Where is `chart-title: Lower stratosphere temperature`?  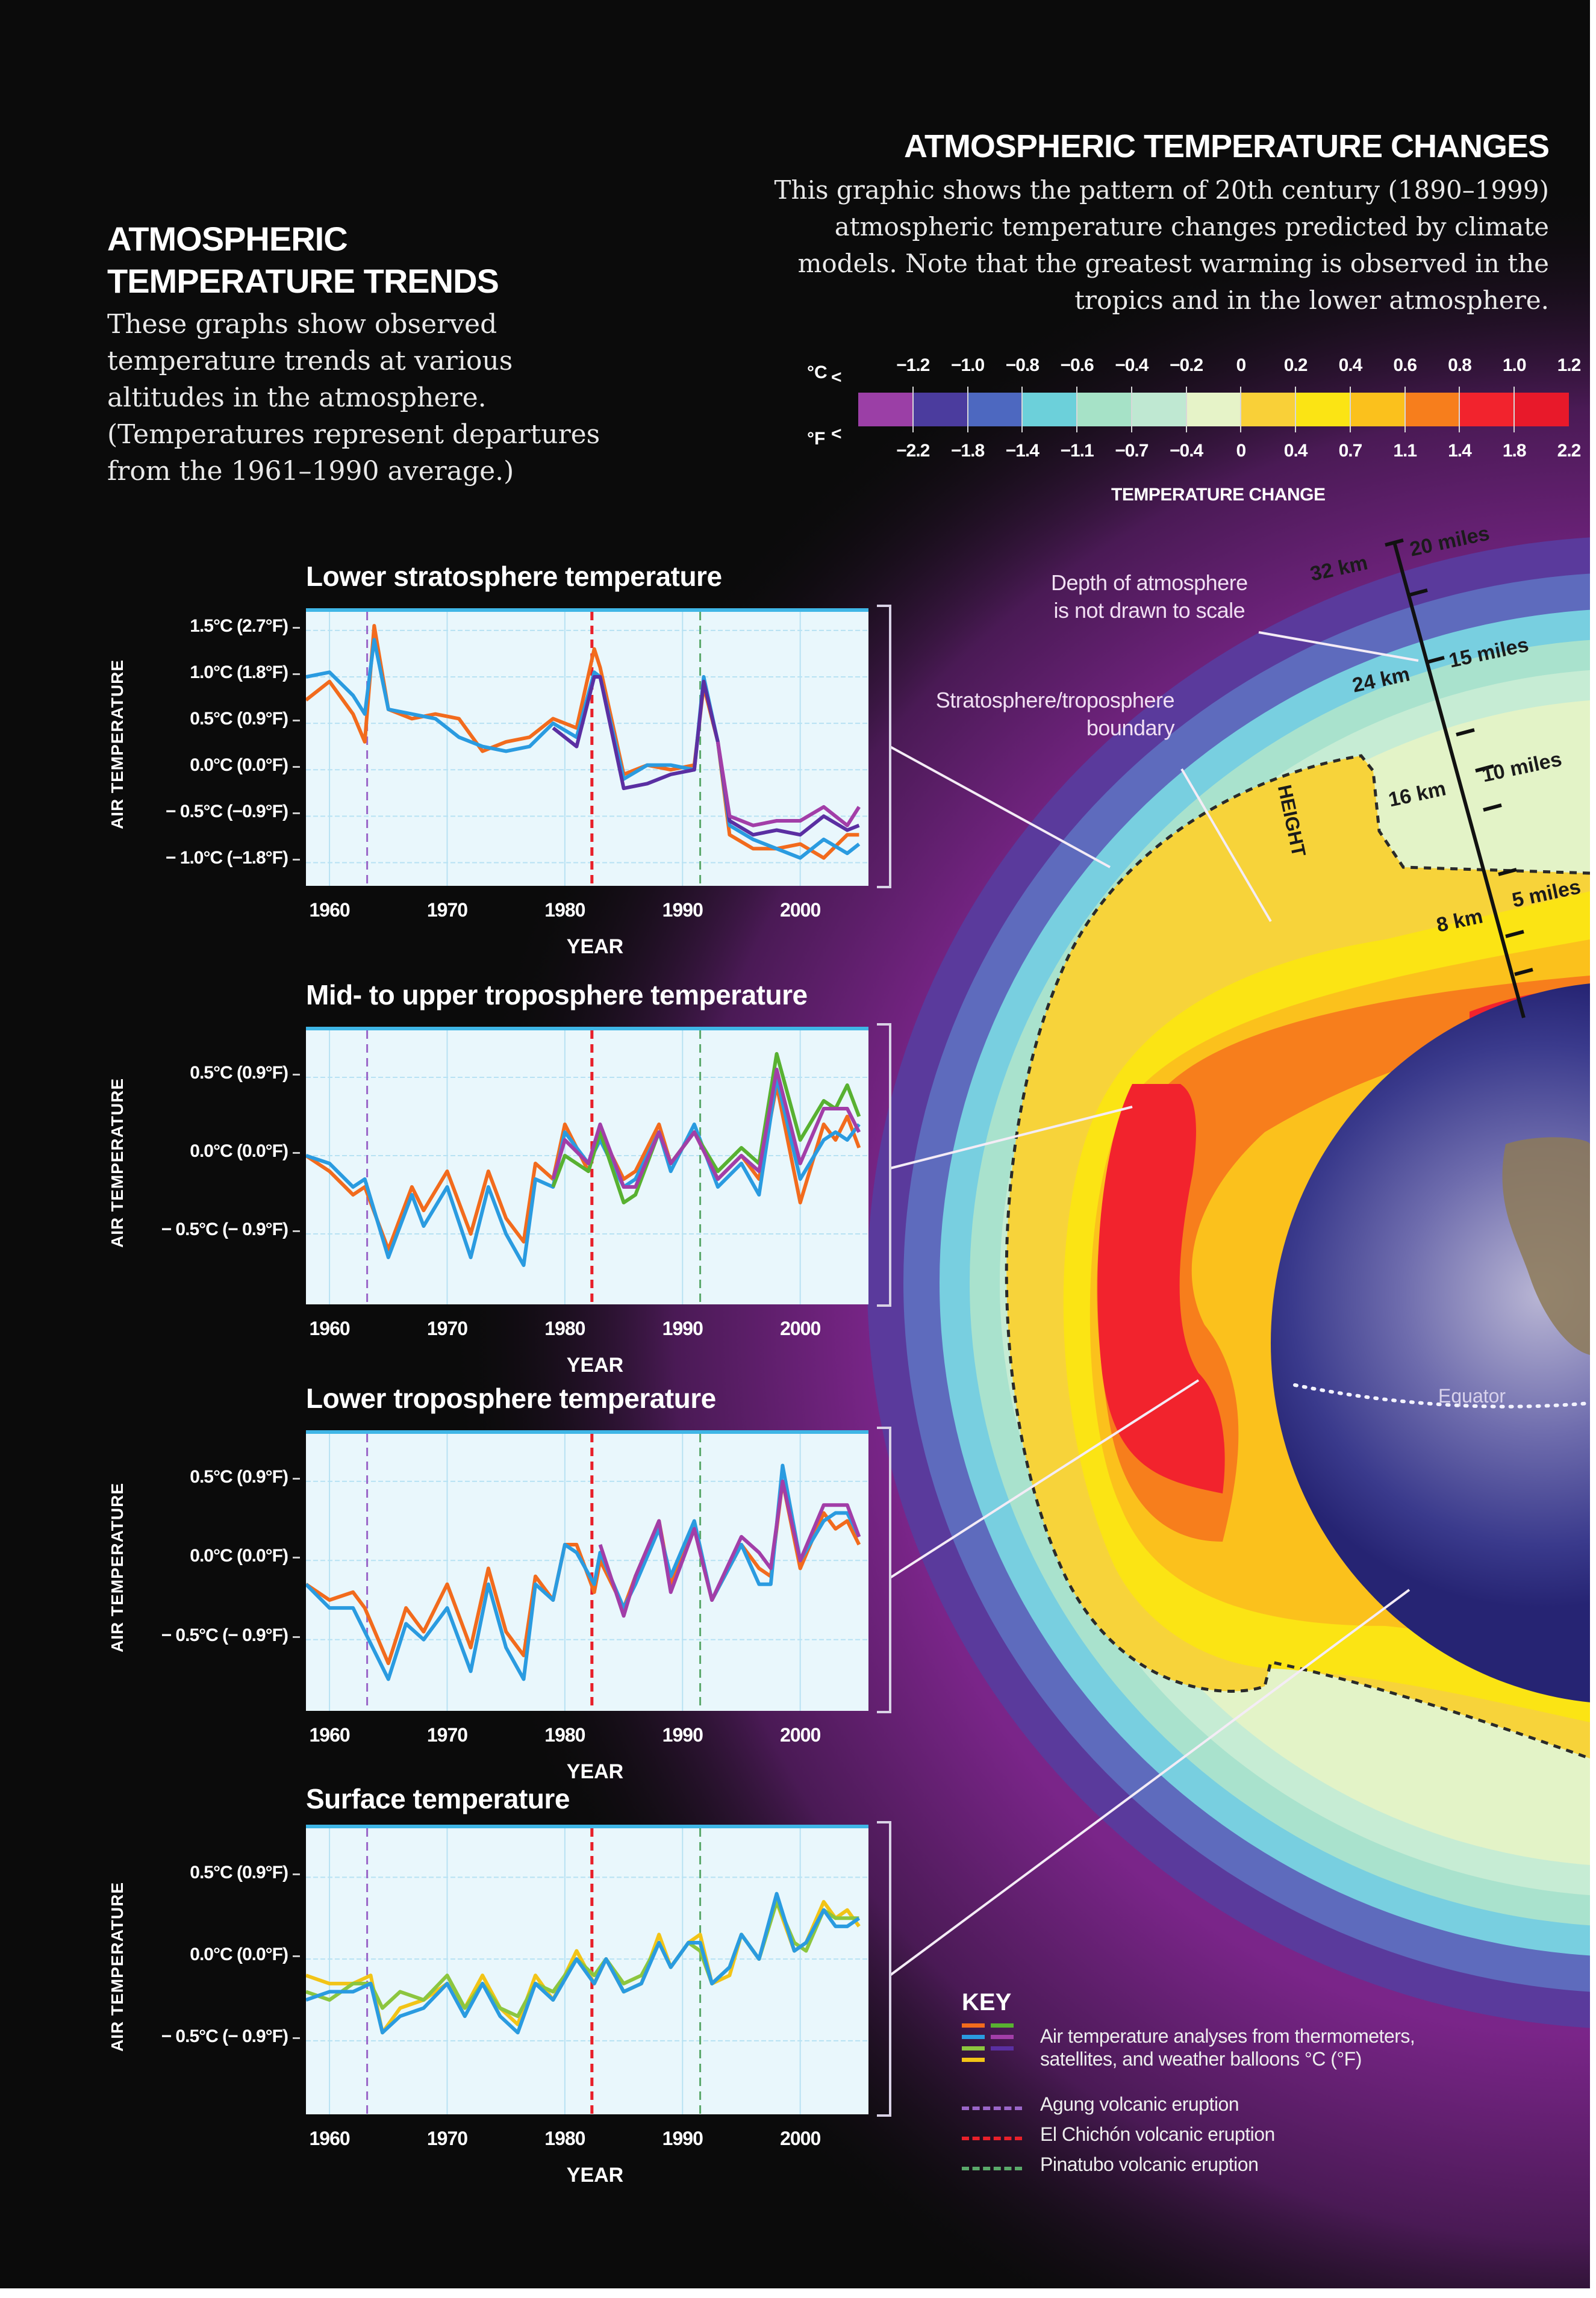 chart-title: Lower stratosphere temperature is located at coordinates (514, 576).